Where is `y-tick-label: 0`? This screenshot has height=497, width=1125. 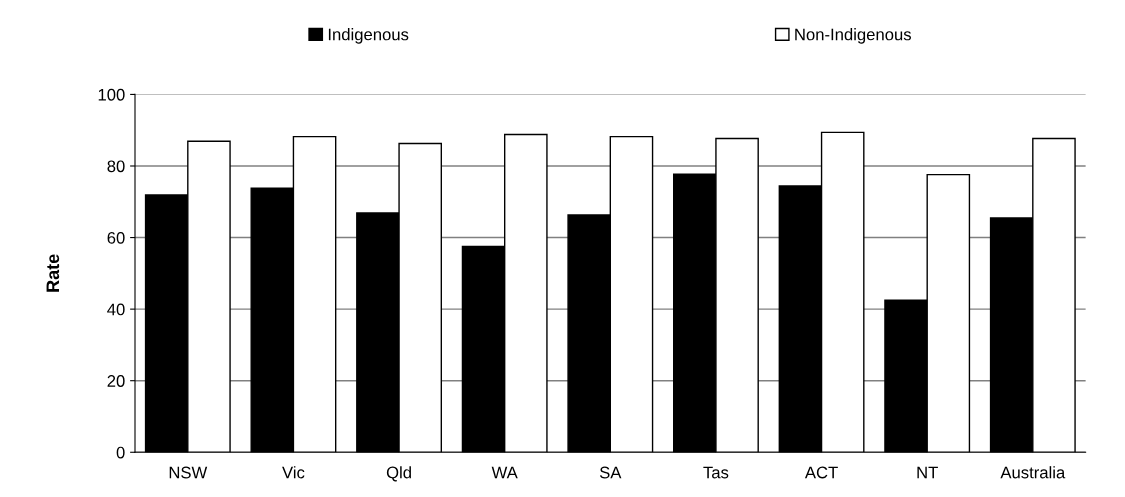
y-tick-label: 0 is located at coordinates (120, 452).